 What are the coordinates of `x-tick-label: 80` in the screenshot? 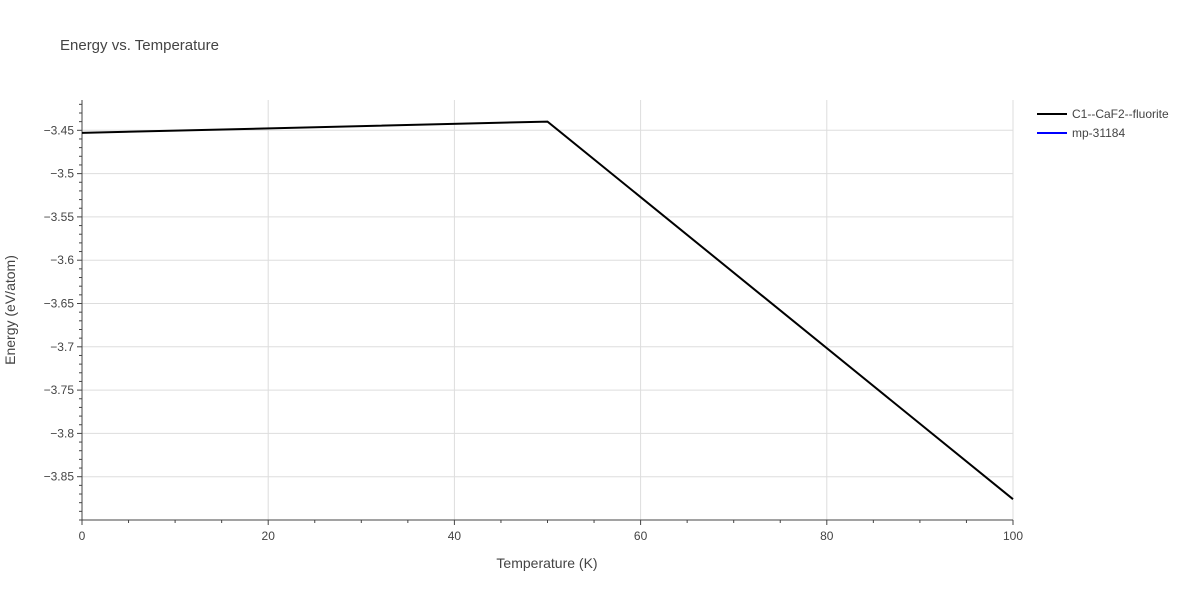 It's located at (827, 536).